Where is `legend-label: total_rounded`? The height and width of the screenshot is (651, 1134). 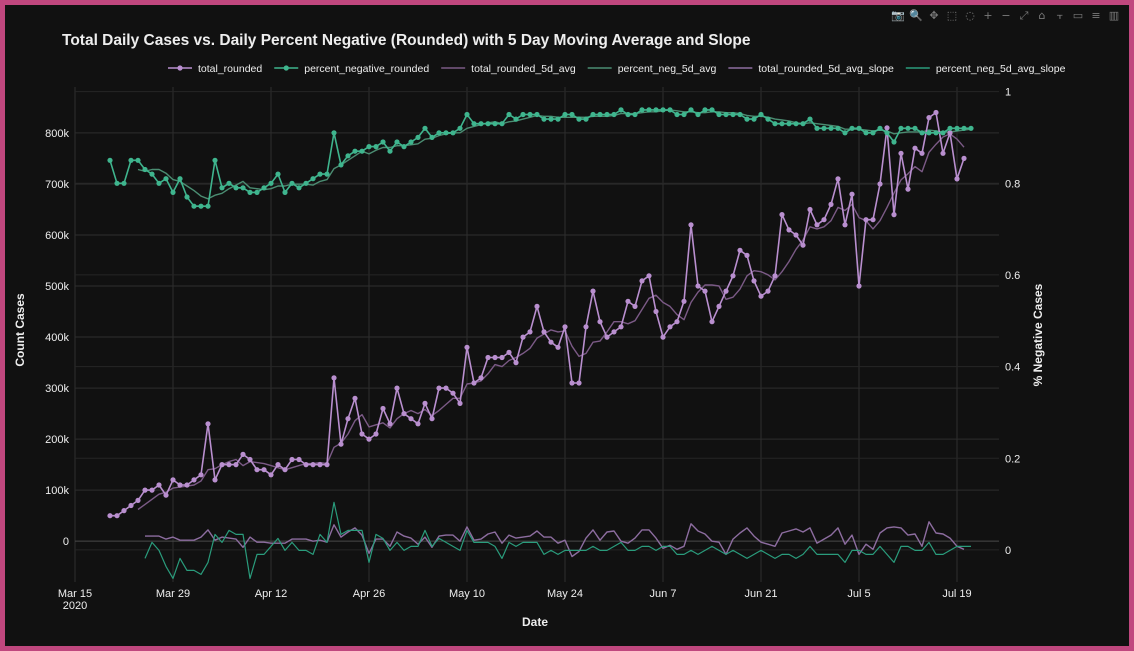
legend-label: total_rounded is located at coordinates (230, 69).